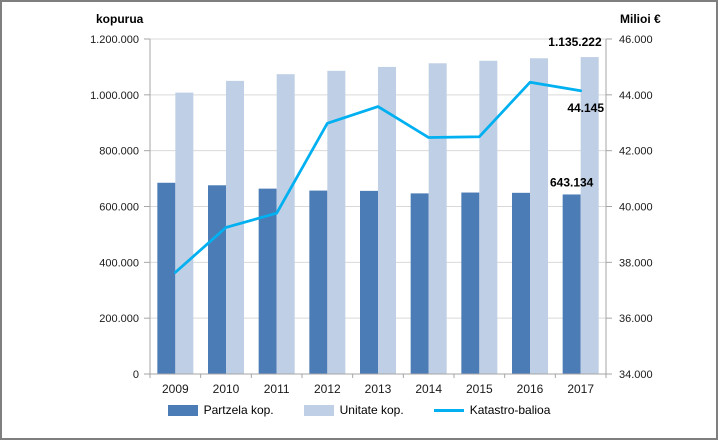  Describe the element at coordinates (327, 389) in the screenshot. I see `x-axis-label: 2012` at that location.